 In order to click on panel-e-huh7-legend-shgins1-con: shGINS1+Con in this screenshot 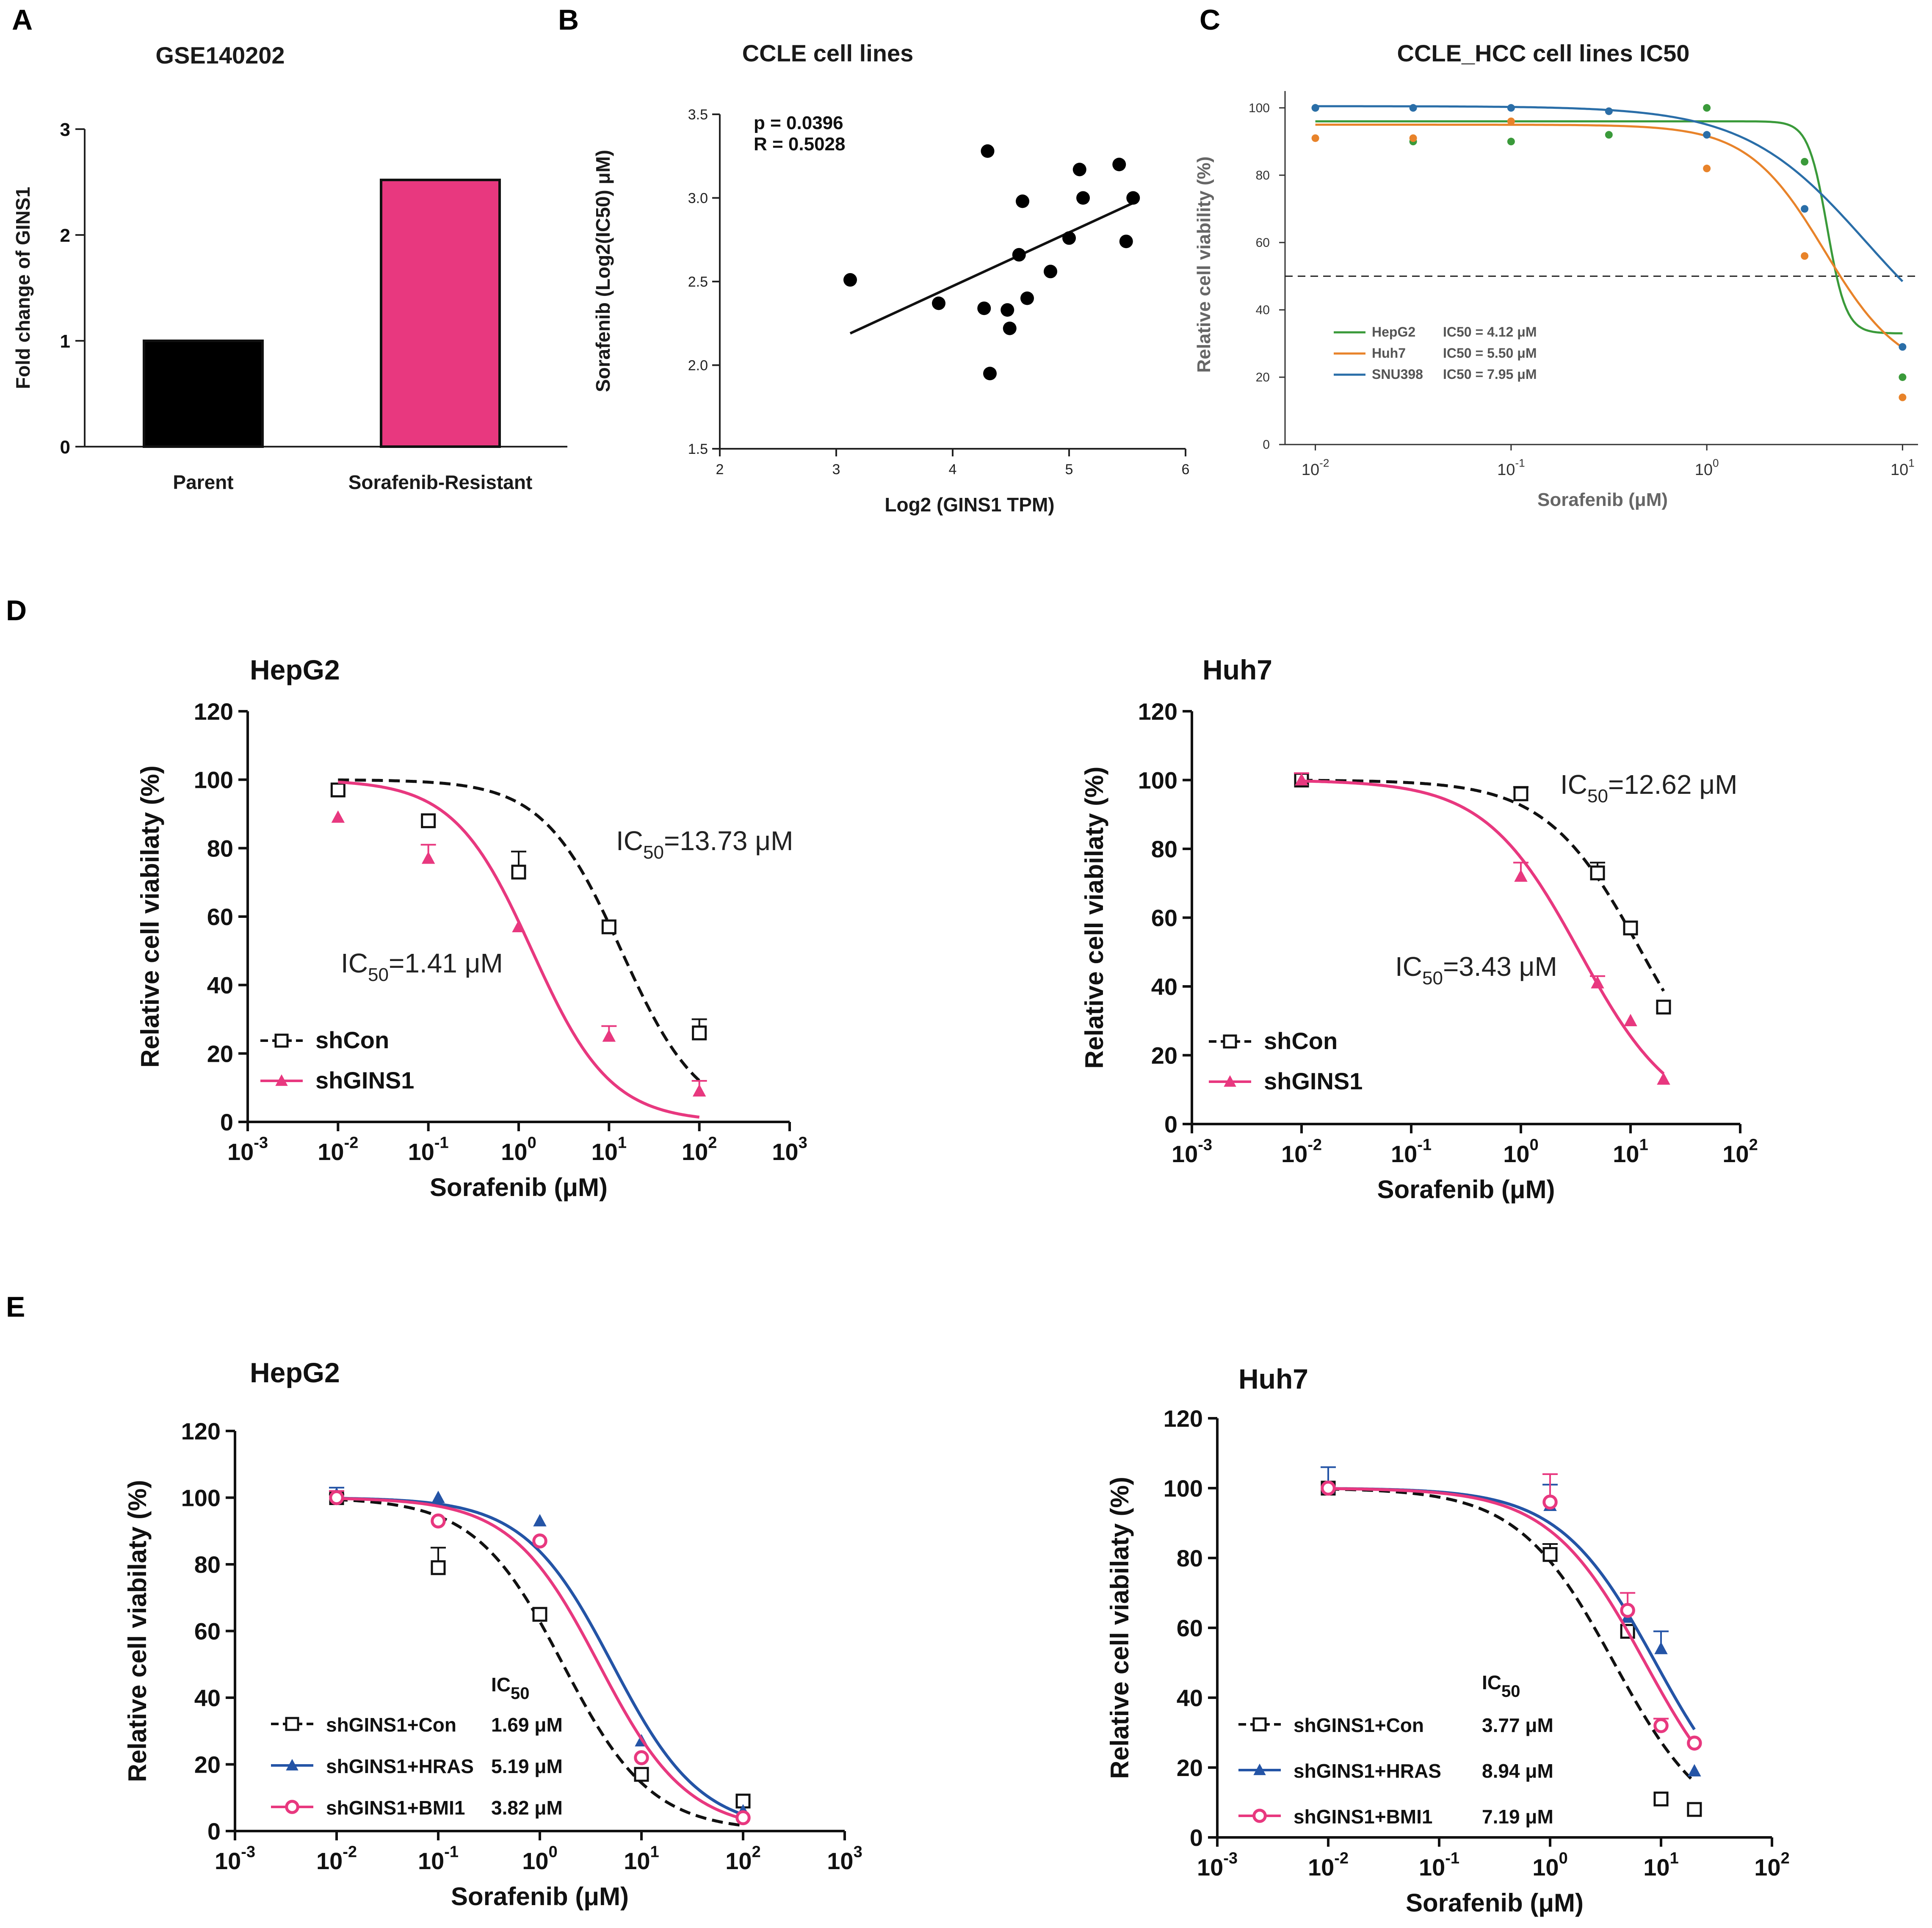, I will do `click(1359, 1725)`.